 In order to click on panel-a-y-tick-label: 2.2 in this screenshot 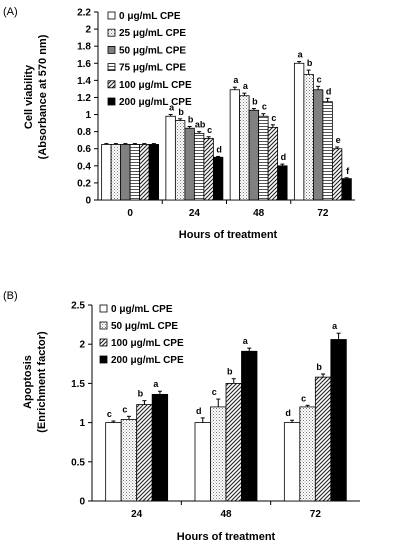, I will do `click(84, 13)`.